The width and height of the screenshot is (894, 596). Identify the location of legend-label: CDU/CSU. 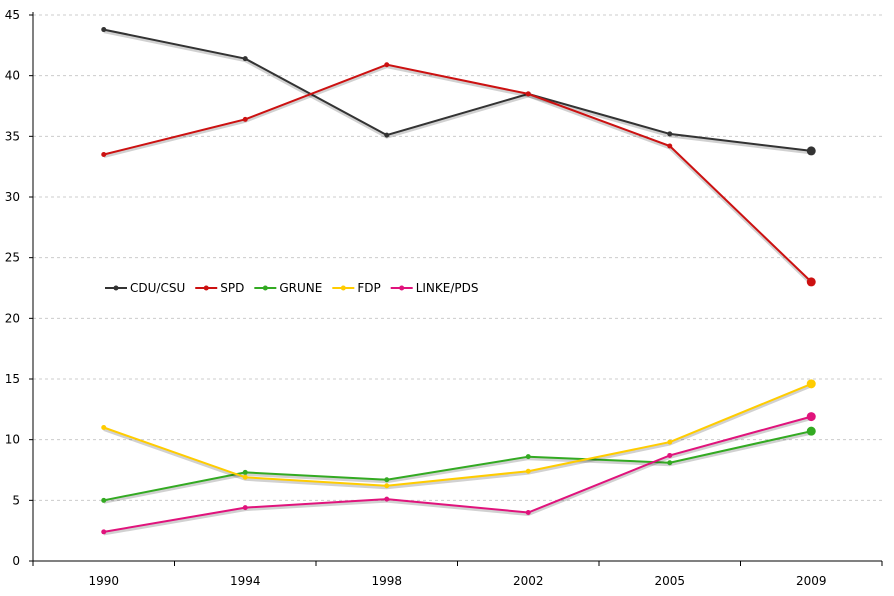
(157, 288).